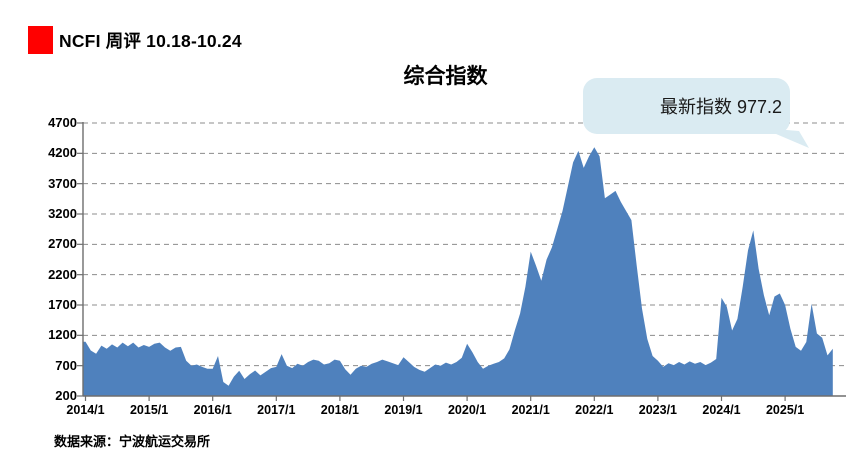  I want to click on x-axis-label-2024: 2024/1, so click(721, 410).